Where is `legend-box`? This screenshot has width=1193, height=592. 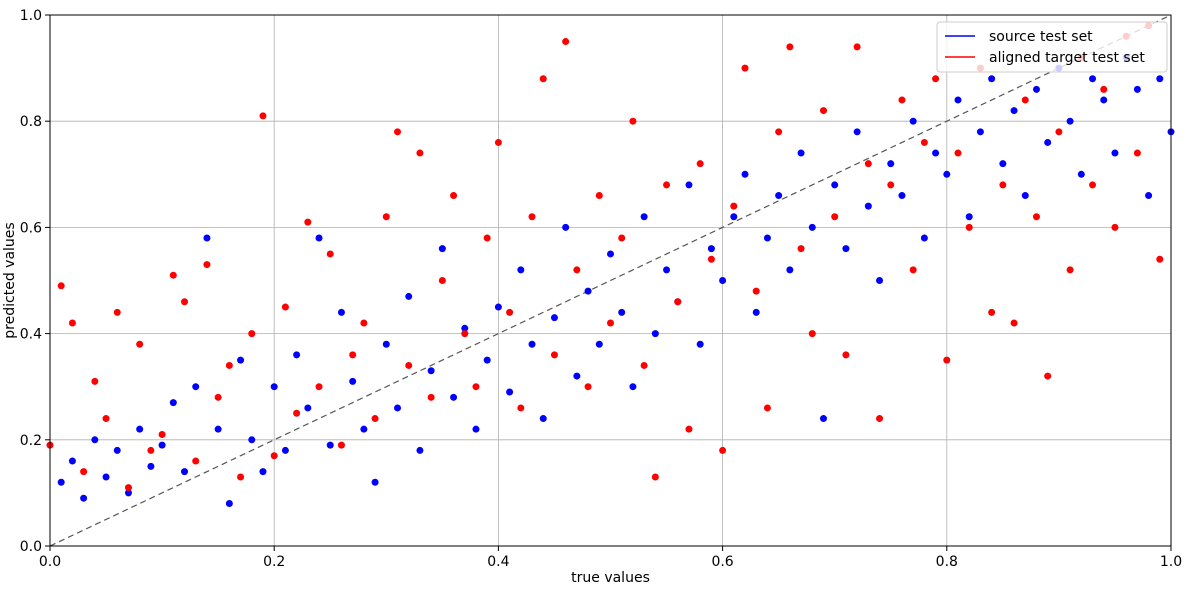 legend-box is located at coordinates (1052, 47).